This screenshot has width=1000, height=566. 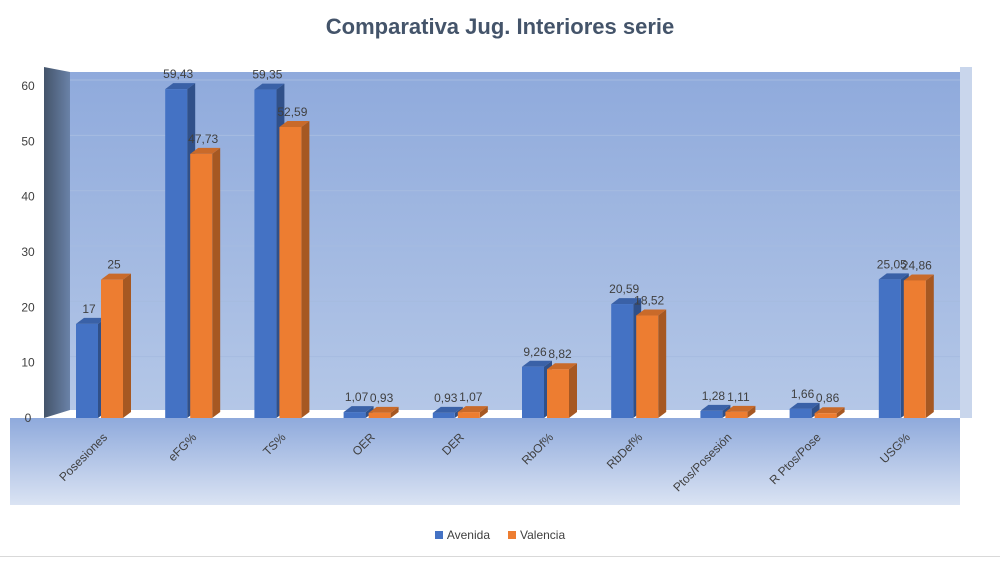 What do you see at coordinates (28, 86) in the screenshot?
I see `y-tick-label: 60` at bounding box center [28, 86].